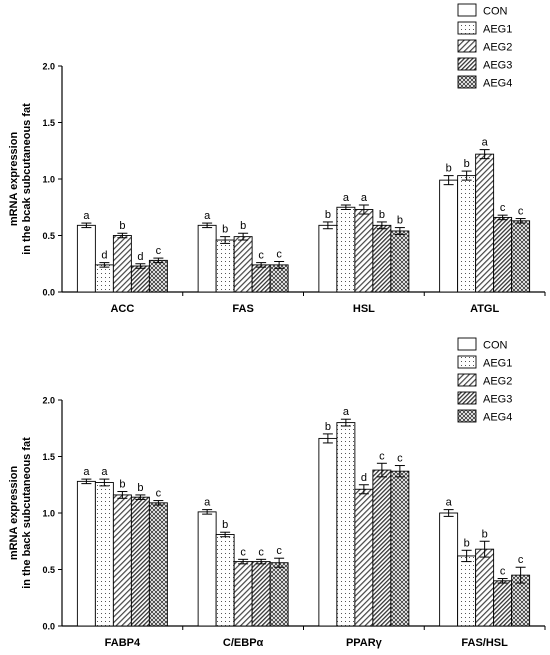 This screenshot has height=655, width=550. Describe the element at coordinates (484, 643) in the screenshot. I see `x-category-label: FAS/HSL` at that location.